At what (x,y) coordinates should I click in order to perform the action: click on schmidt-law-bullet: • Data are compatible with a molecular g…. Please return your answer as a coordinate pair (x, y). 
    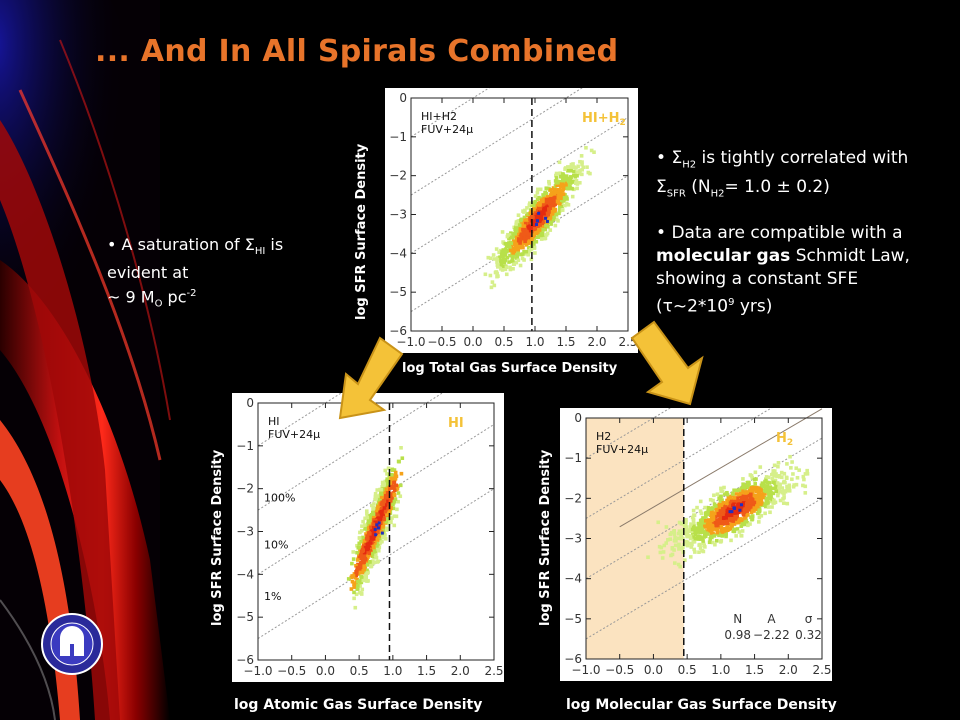
    Looking at the image, I should click on (783, 270).